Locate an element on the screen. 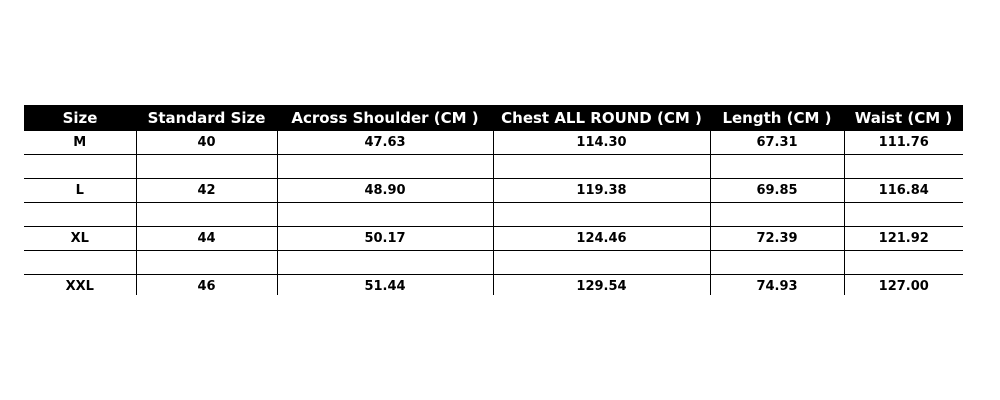 Image resolution: width=1000 pixels, height=400 pixels. table-cell: 46 is located at coordinates (206, 284).